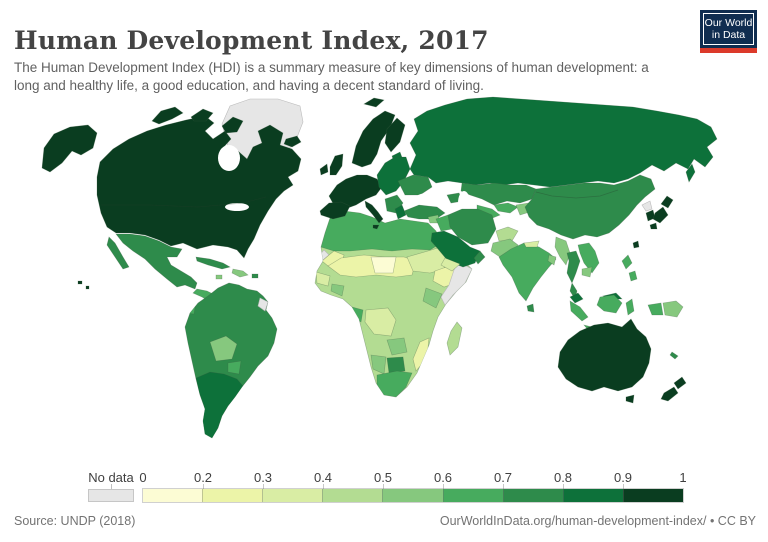 The height and width of the screenshot is (542, 768). What do you see at coordinates (506, 208) in the screenshot?
I see `country-uzbekistan` at bounding box center [506, 208].